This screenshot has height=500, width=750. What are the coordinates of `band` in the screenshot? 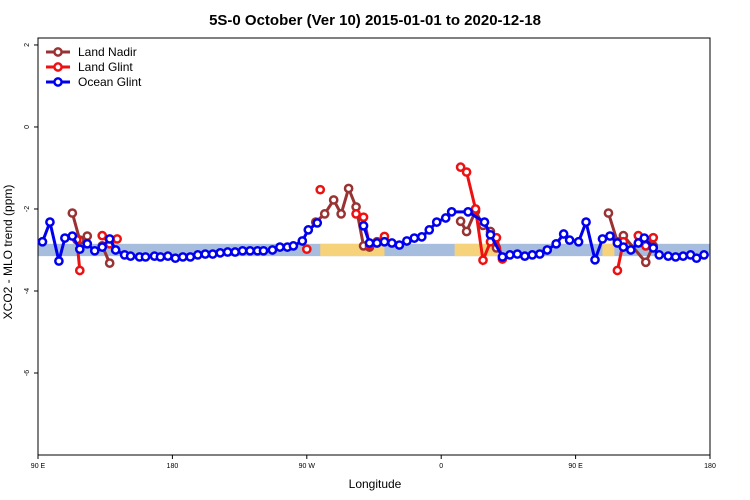 It's located at (608, 250).